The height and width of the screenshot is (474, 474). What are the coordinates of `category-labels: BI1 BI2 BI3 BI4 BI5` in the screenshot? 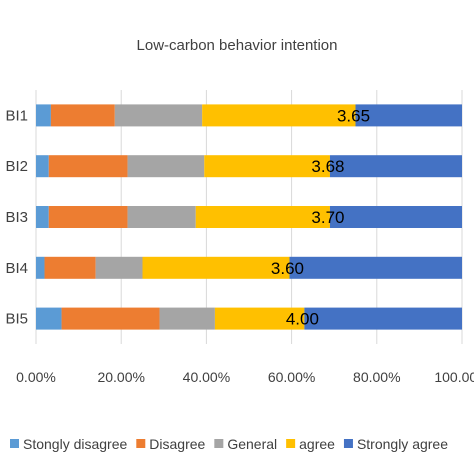 It's located at (16, 217).